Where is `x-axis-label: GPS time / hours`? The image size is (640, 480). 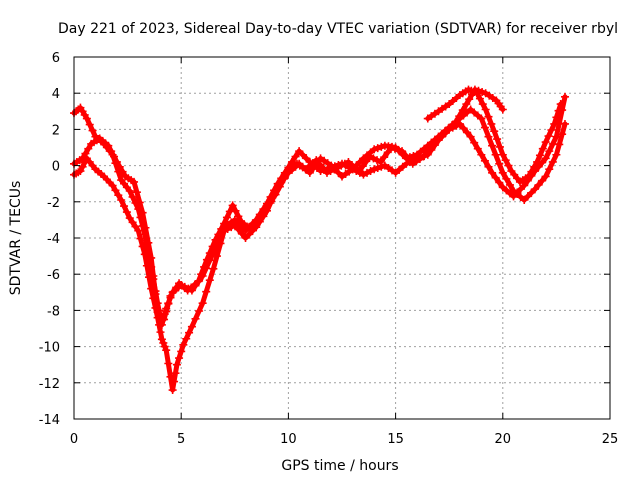 x-axis-label: GPS time / hours is located at coordinates (339, 466).